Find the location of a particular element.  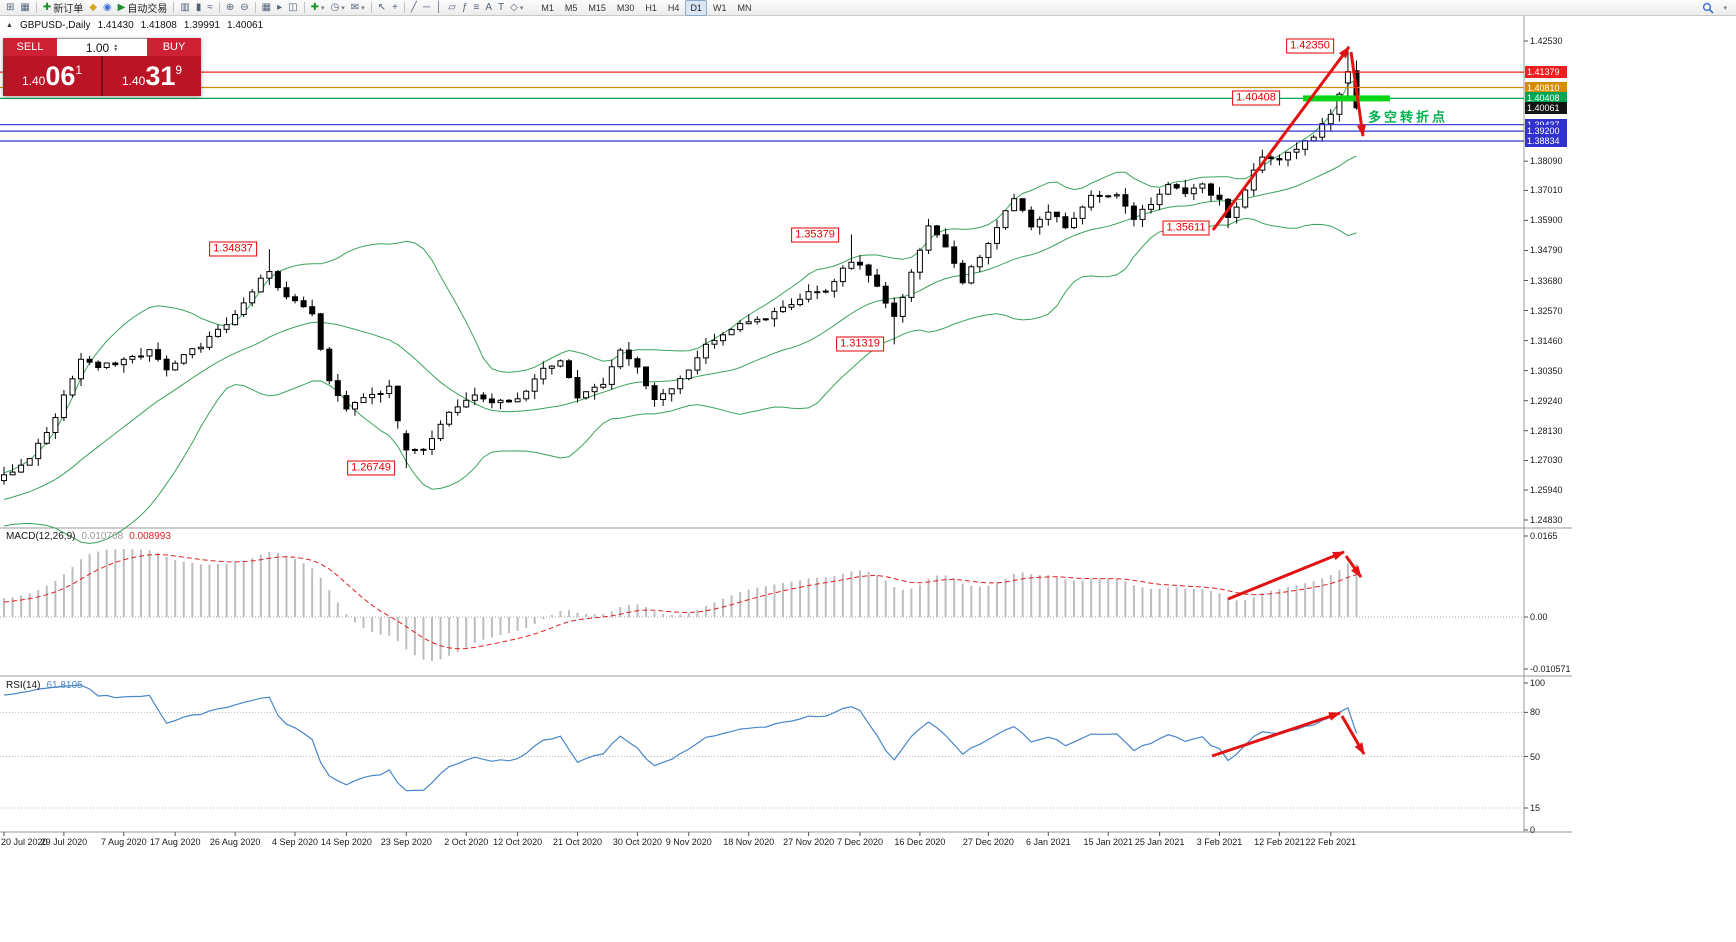

fibonacci-icon: ƒ is located at coordinates (464, 7).